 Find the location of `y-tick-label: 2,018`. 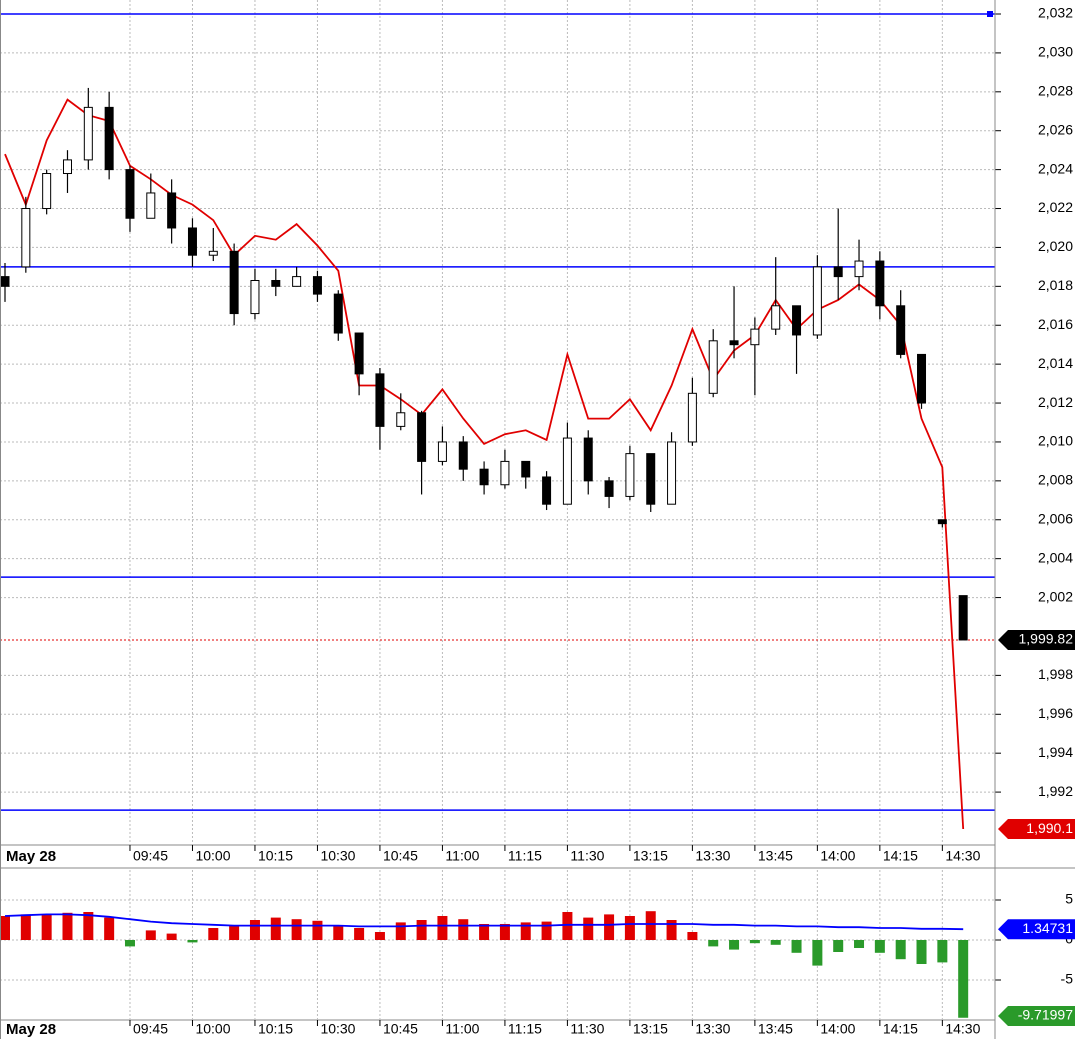

y-tick-label: 2,018 is located at coordinates (1055, 285).